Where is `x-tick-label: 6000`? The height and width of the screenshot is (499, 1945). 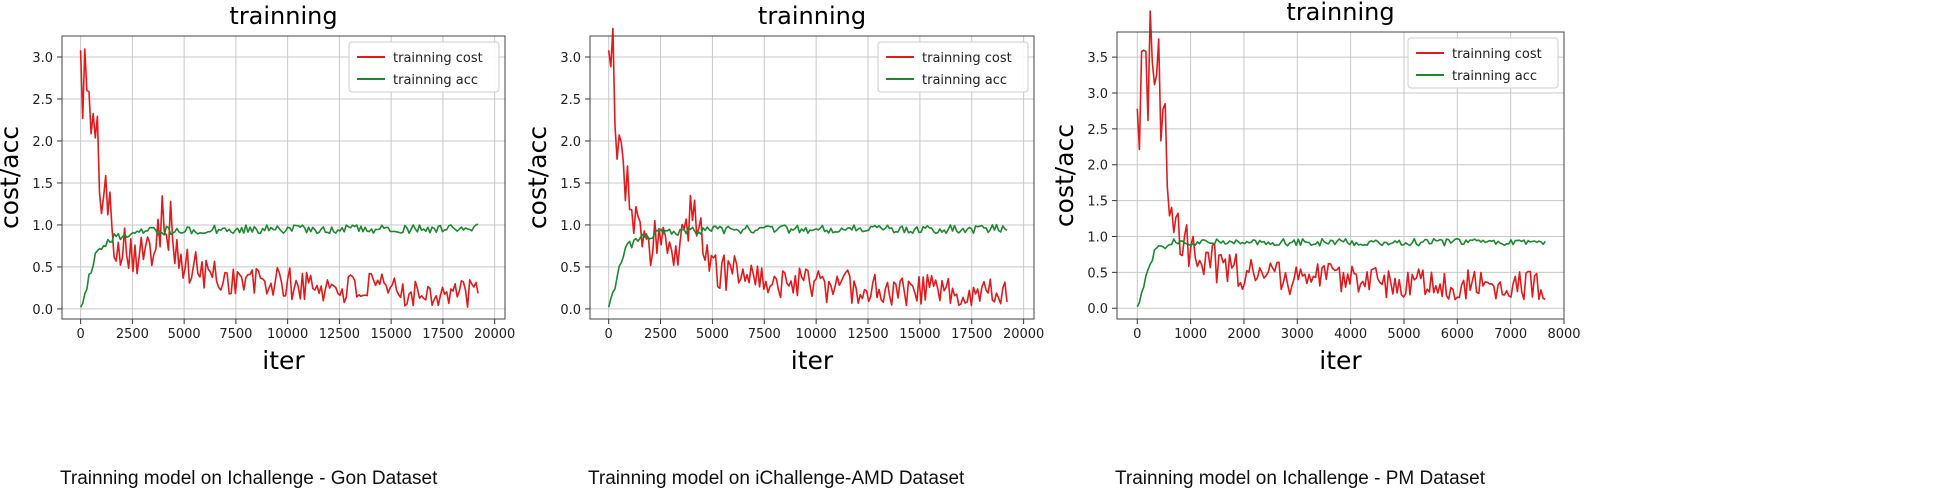 x-tick-label: 6000 is located at coordinates (1457, 334).